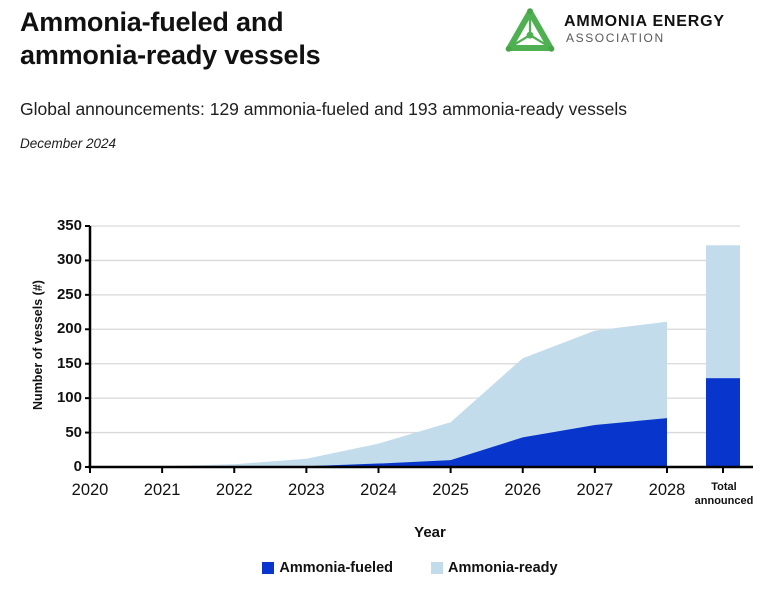 This screenshot has height=596, width=775. I want to click on x-tick-label-2021: 2021, so click(162, 490).